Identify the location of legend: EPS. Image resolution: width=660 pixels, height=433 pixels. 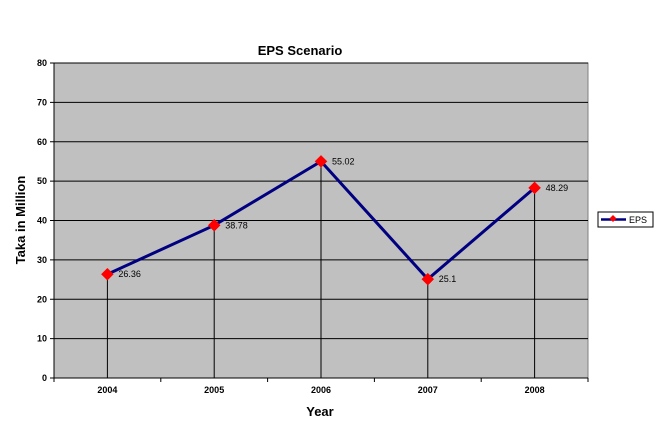
(625, 219).